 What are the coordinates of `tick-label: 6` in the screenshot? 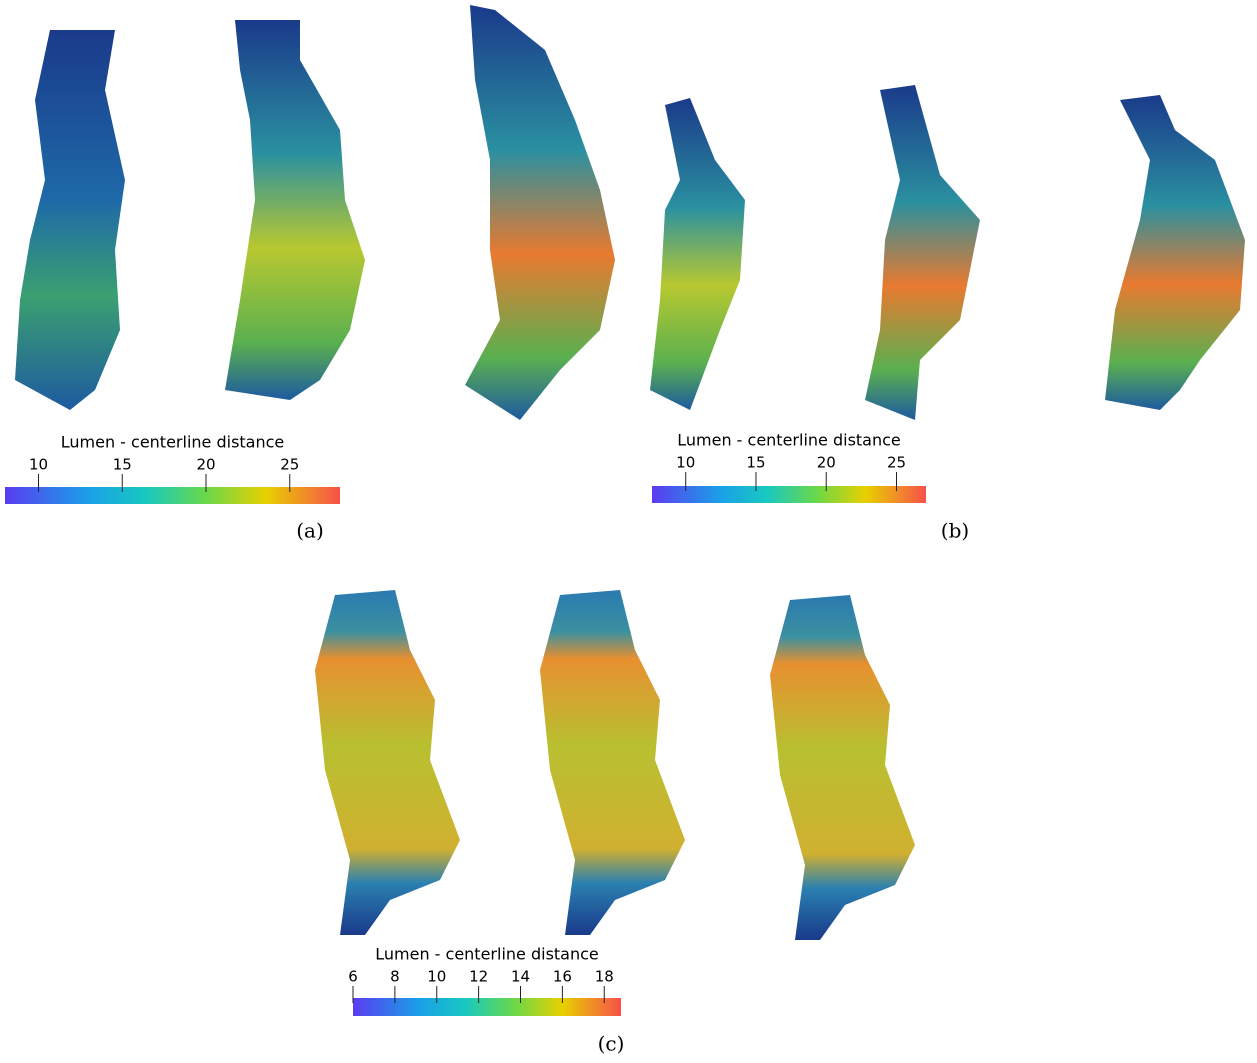 It's located at (353, 977).